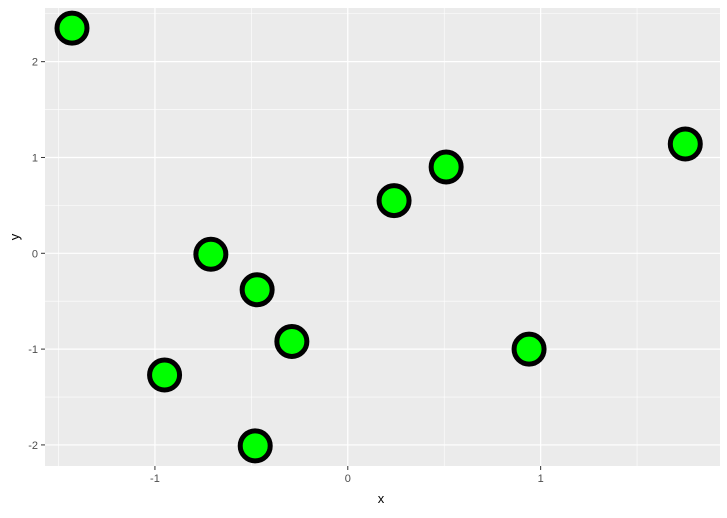  Describe the element at coordinates (35, 63) in the screenshot. I see `y-tick-label: 2` at that location.